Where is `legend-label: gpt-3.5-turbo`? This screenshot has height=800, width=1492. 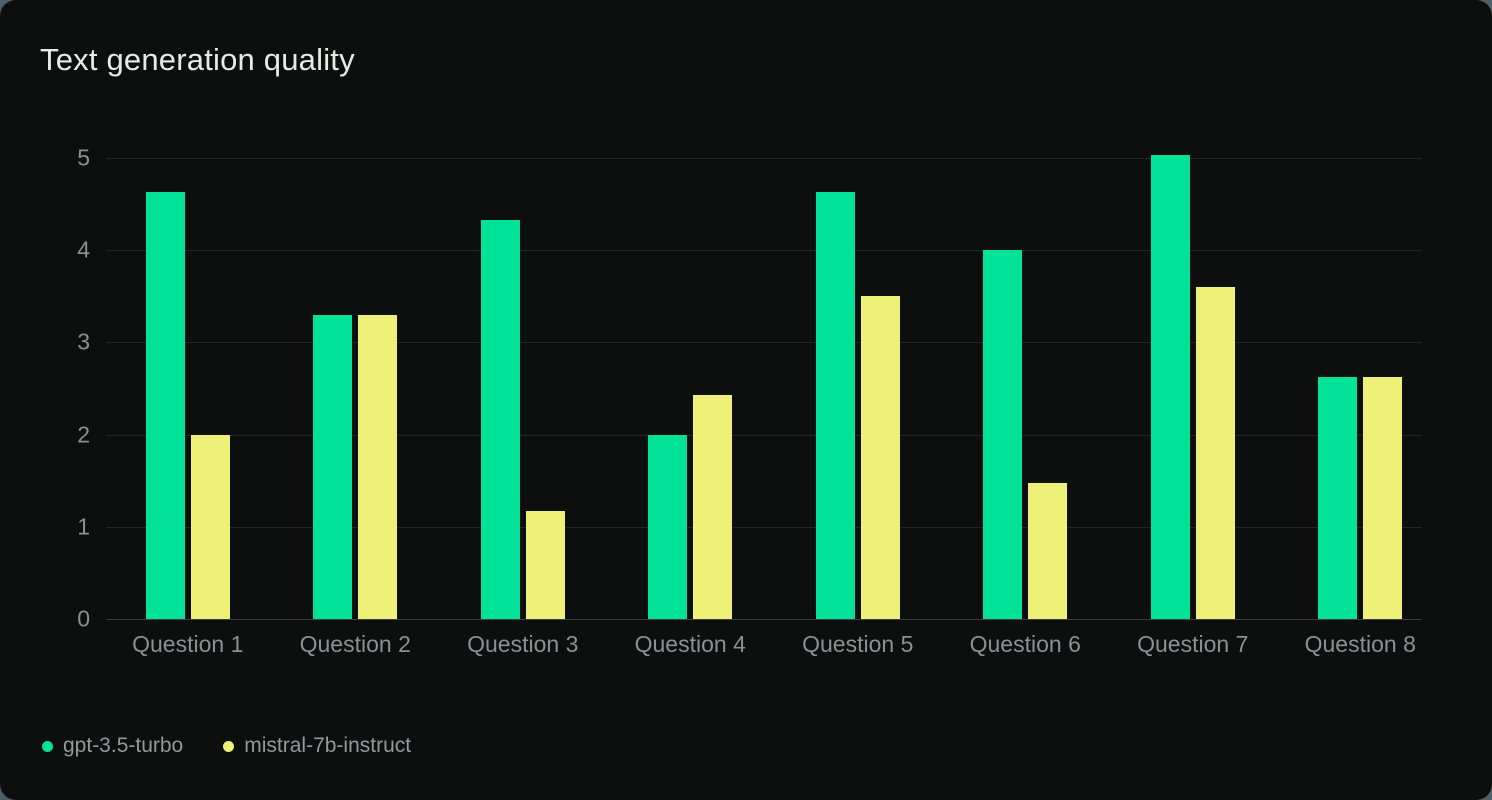
legend-label: gpt-3.5-turbo is located at coordinates (123, 745).